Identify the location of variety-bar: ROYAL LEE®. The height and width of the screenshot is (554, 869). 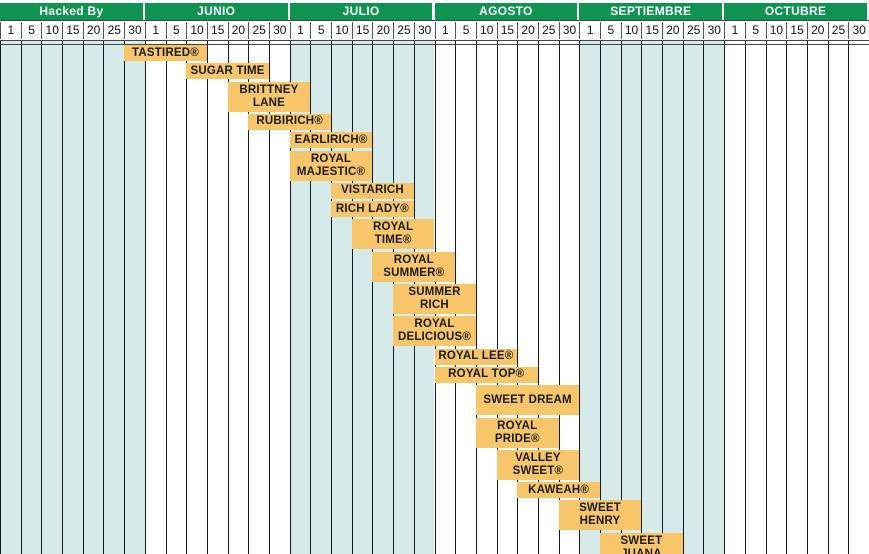
(476, 356).